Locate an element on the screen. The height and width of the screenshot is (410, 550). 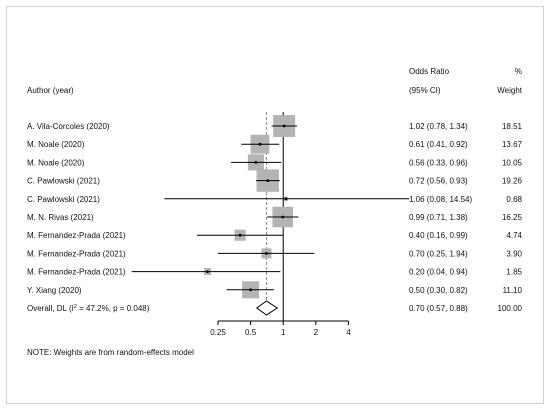
study-ci-text: 0.61 (0.41, 0.92) is located at coordinates (438, 144).